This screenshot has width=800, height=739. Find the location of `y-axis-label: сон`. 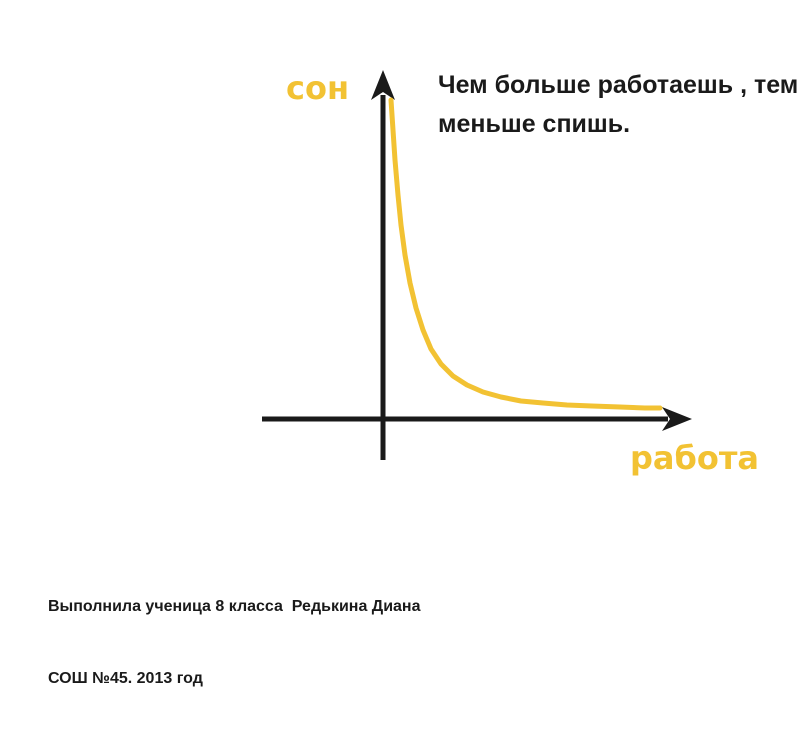

y-axis-label: сон is located at coordinates (318, 88).